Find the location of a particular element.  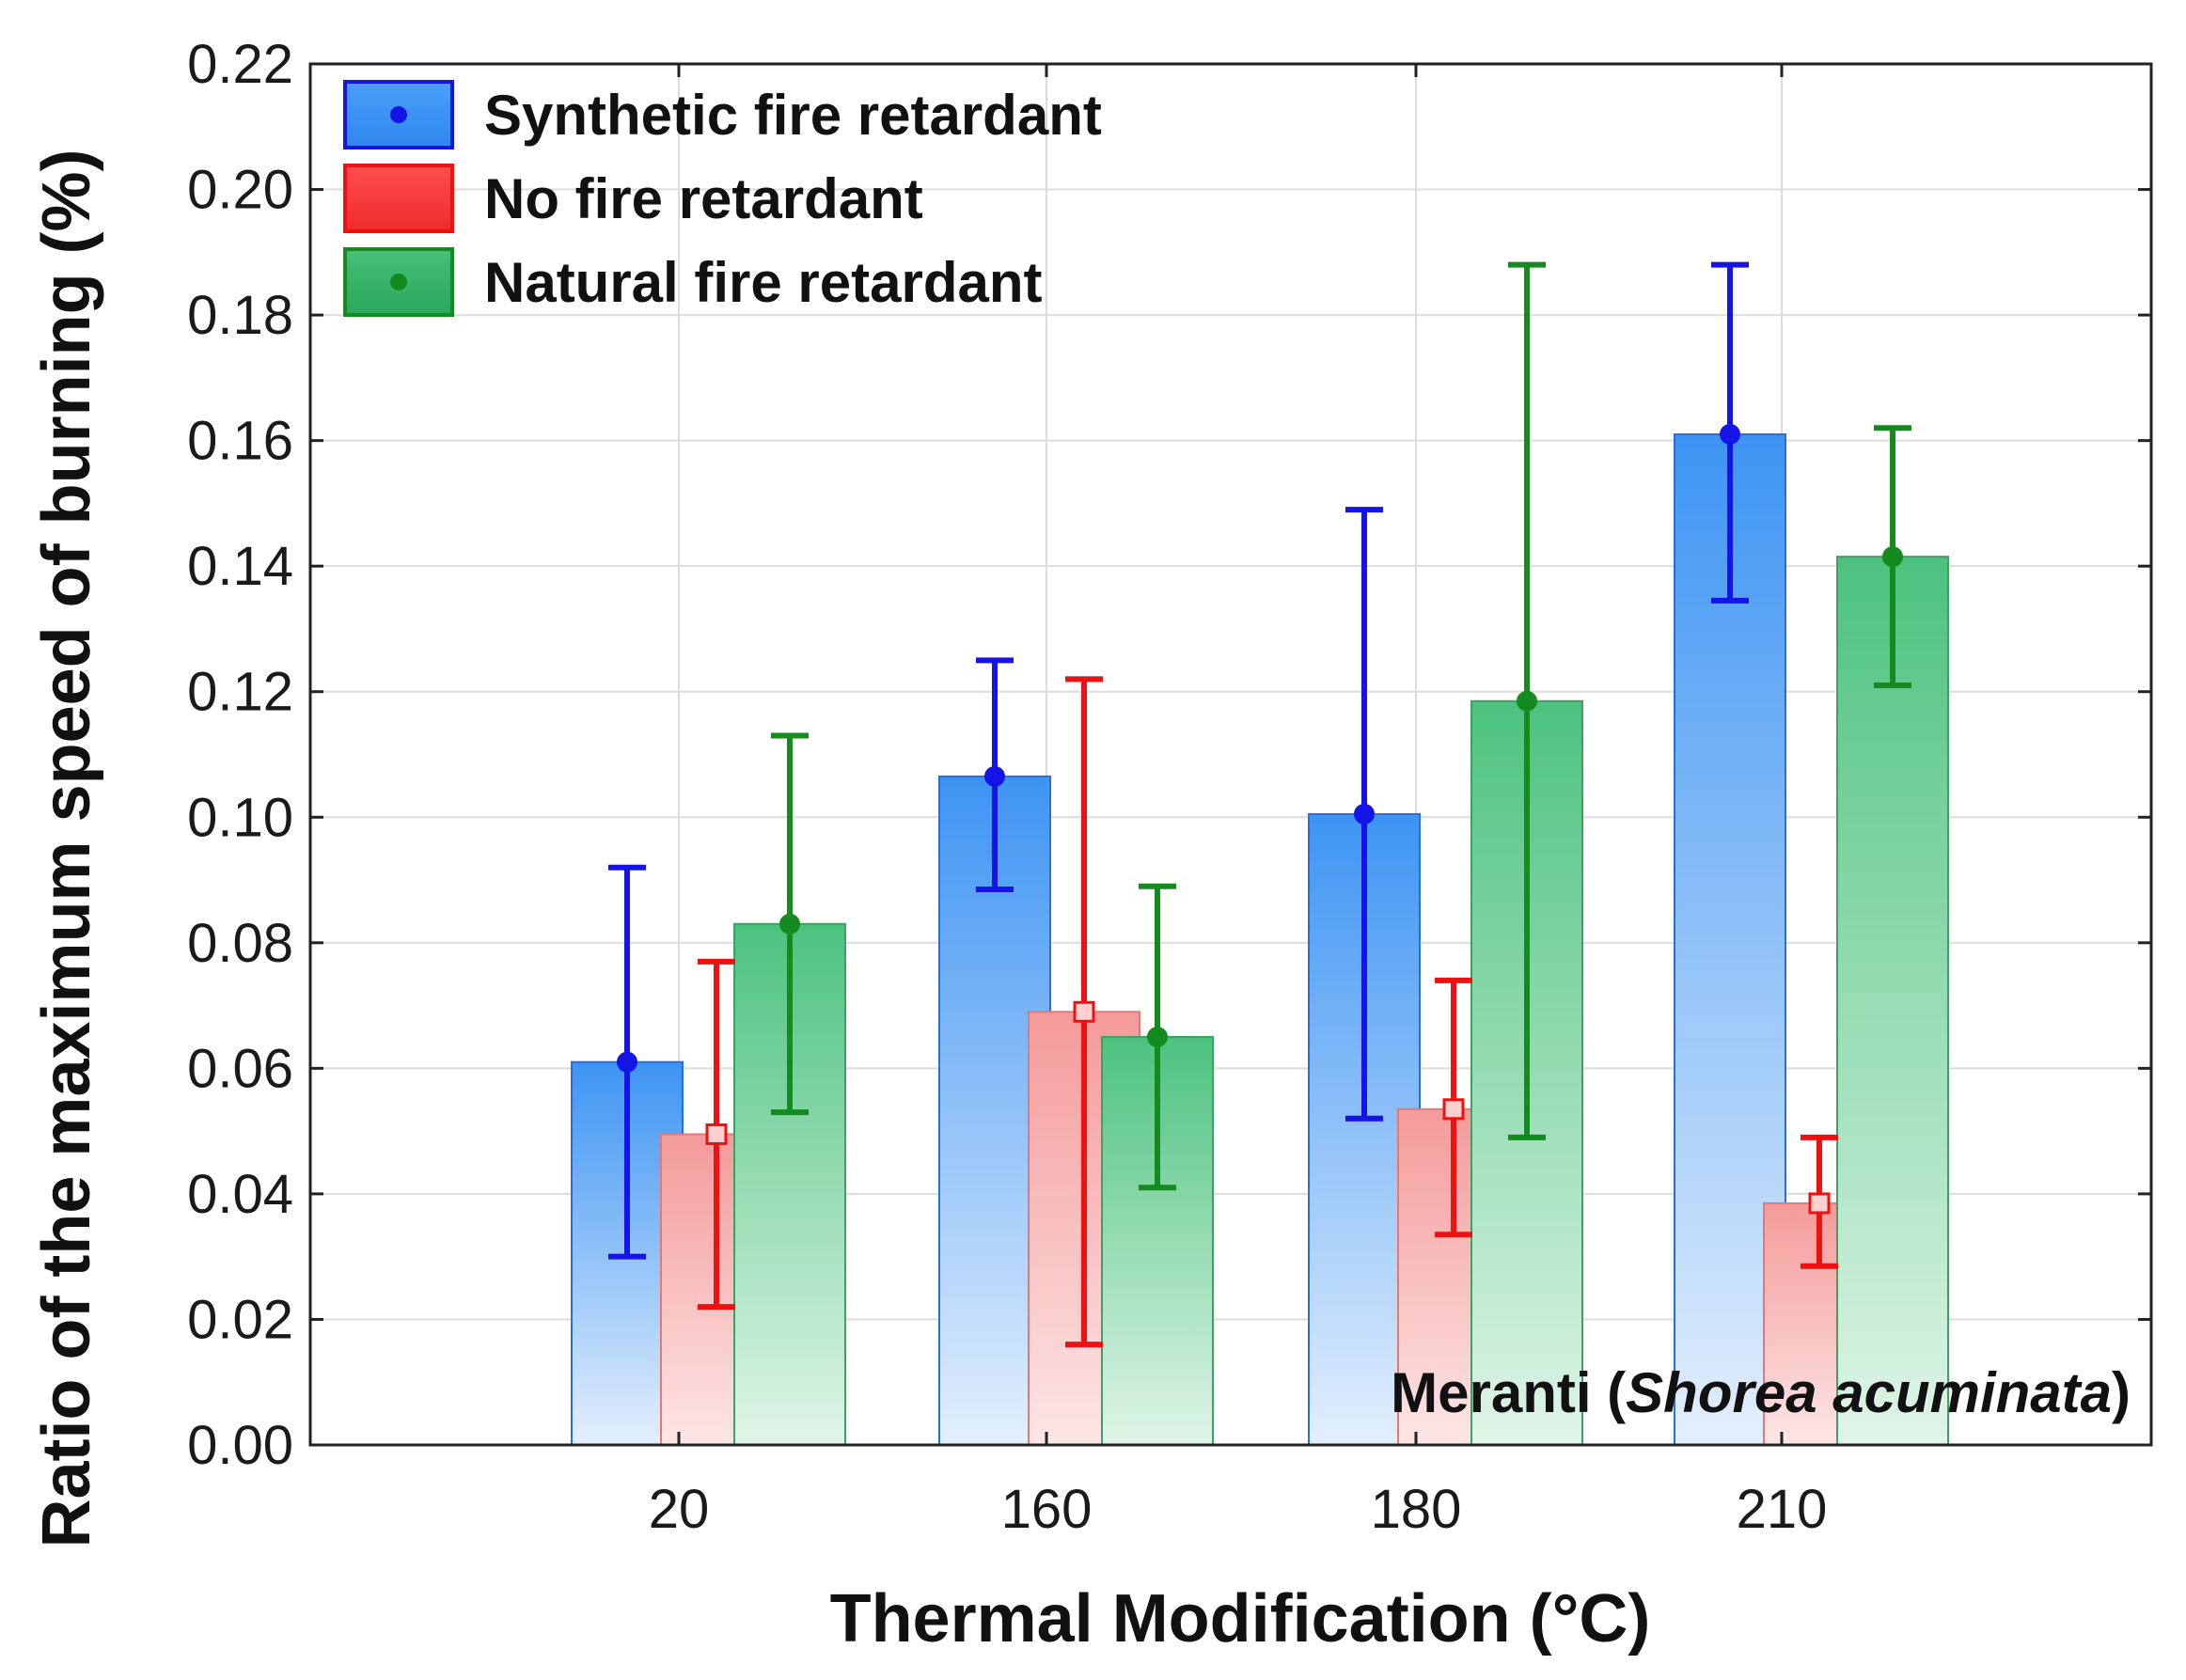

y-tick-label: 0.22 is located at coordinates (240, 65).